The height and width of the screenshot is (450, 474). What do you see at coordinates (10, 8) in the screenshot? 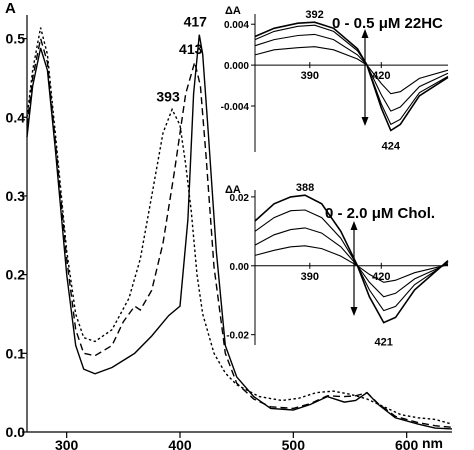
I see `main-y-label: A` at bounding box center [10, 8].